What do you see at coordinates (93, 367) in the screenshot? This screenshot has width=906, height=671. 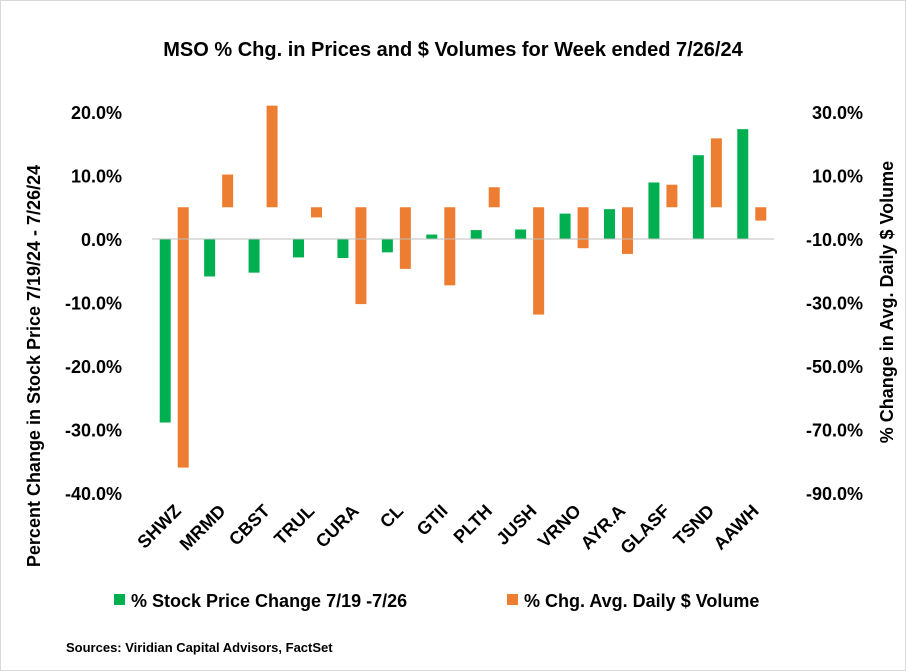 I see `y-tick-label: -20.0%` at bounding box center [93, 367].